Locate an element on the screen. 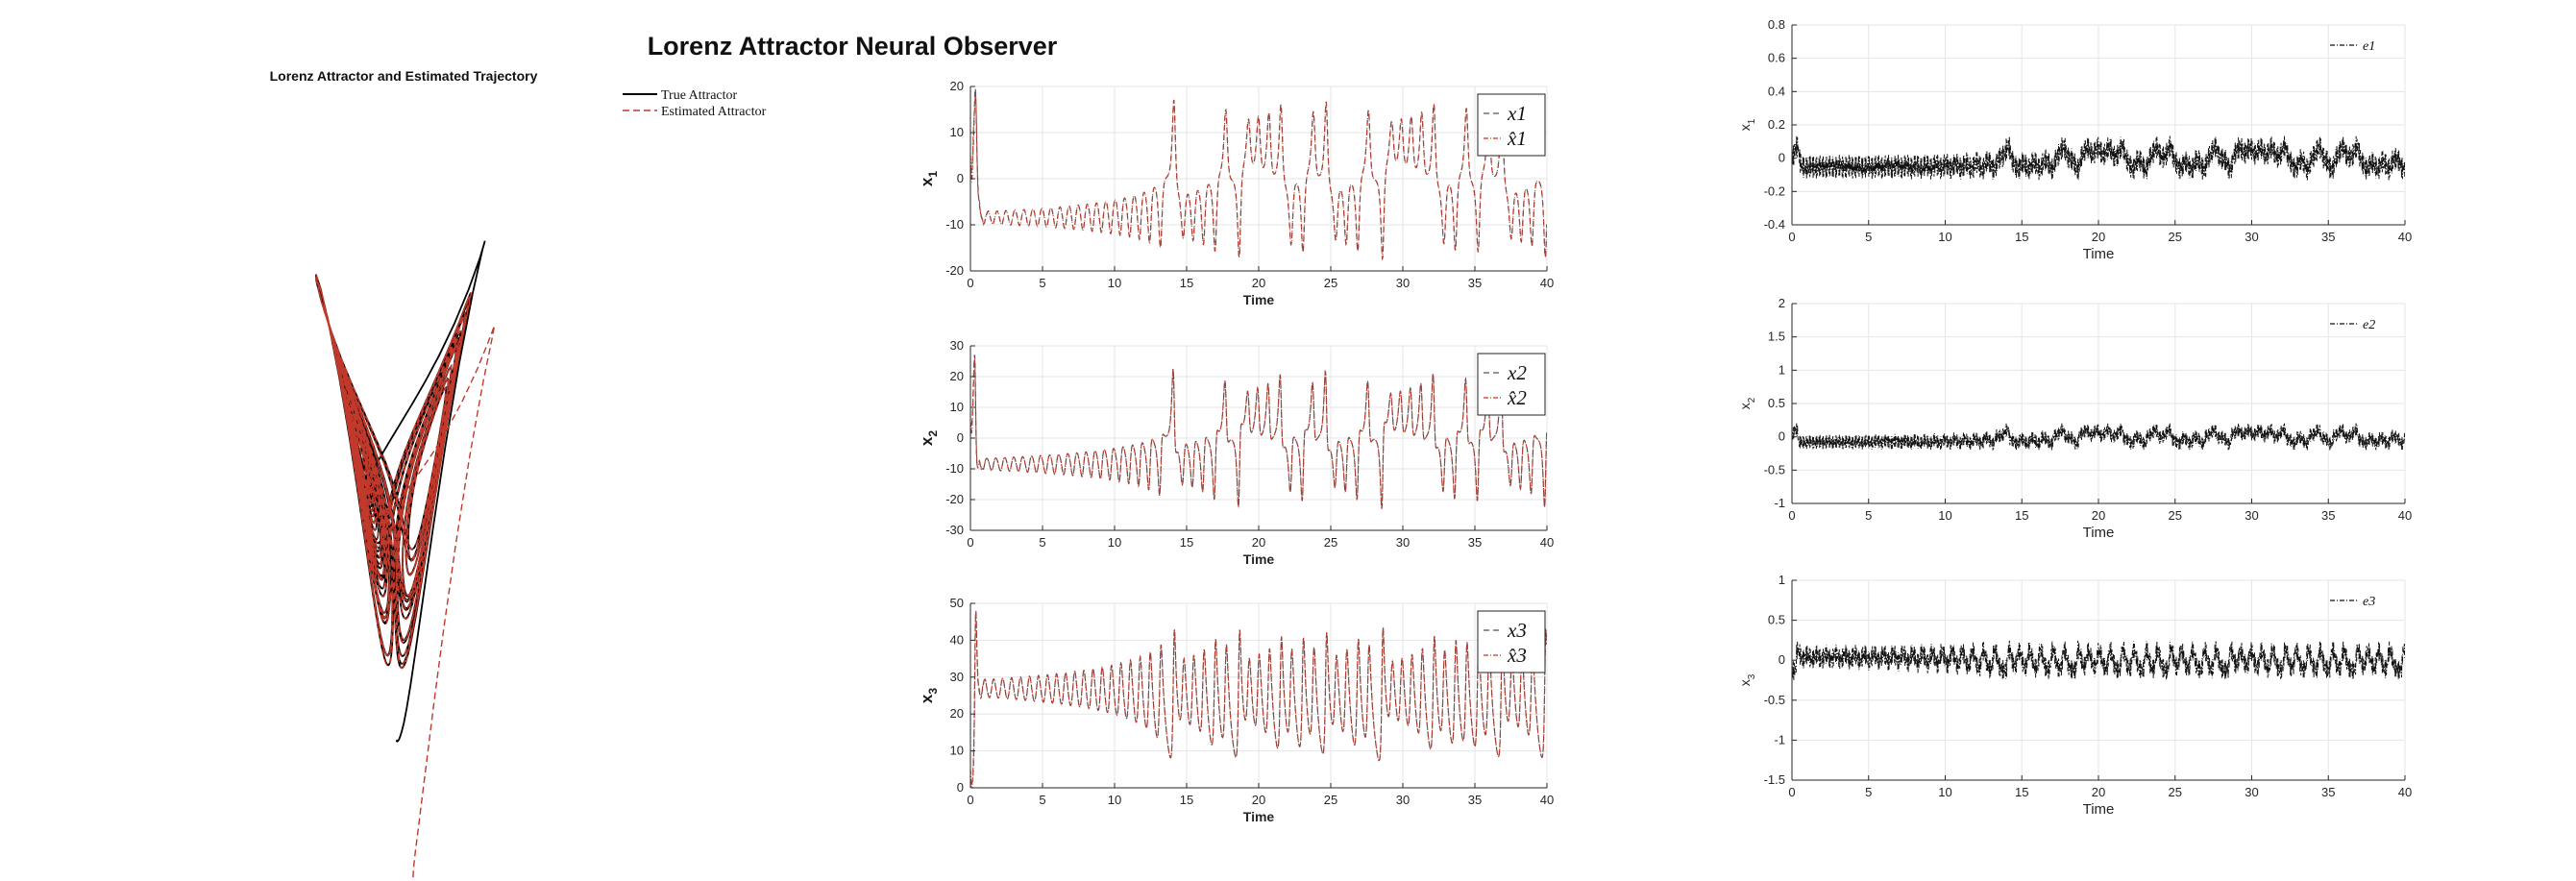 The image size is (2576, 881). state-x2-xtick: 30 is located at coordinates (1403, 542).